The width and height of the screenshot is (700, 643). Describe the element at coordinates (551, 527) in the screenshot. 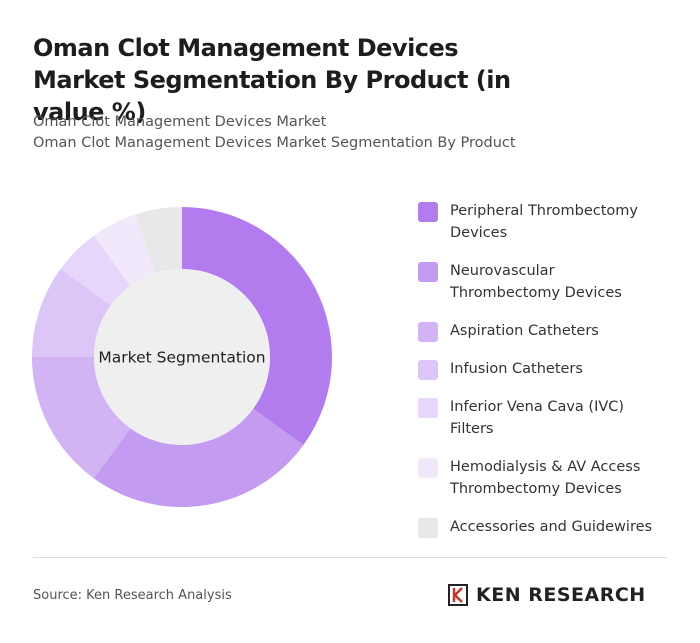

I see `legend-label: Accessories and Guidewires` at that location.